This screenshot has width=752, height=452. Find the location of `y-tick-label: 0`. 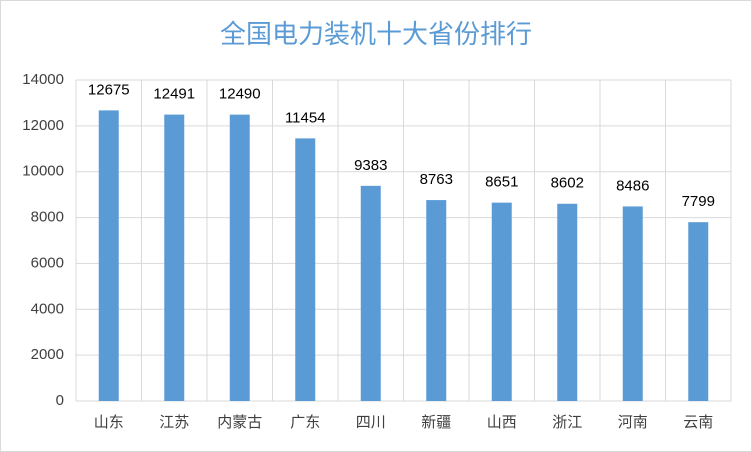

y-tick-label: 0 is located at coordinates (60, 400).